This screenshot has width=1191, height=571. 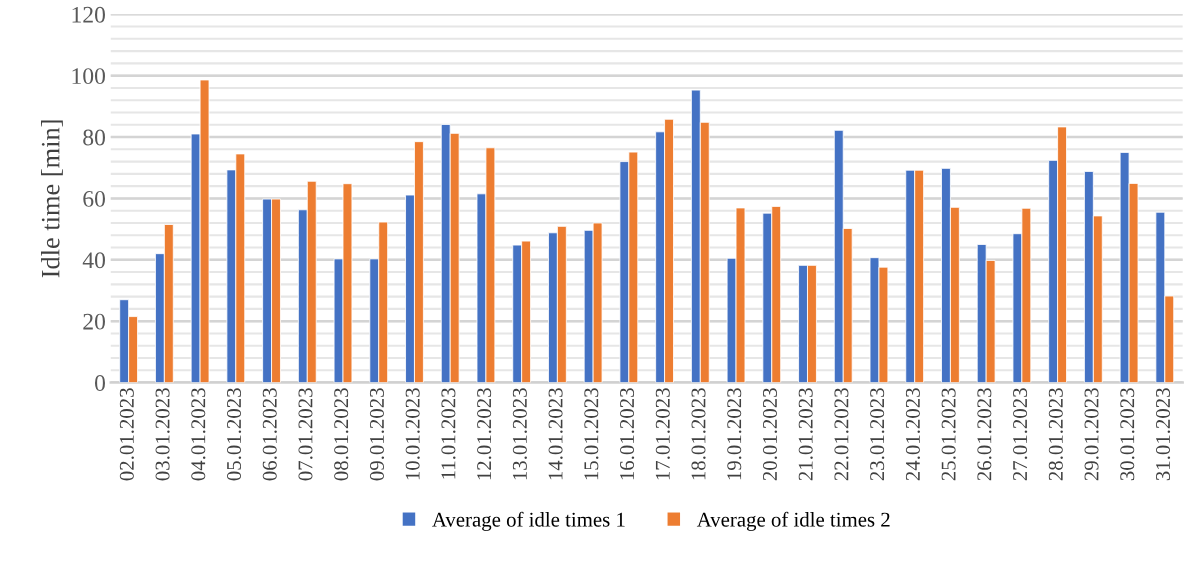 What do you see at coordinates (948, 434) in the screenshot?
I see `x-tick-label: 25.01.2023` at bounding box center [948, 434].